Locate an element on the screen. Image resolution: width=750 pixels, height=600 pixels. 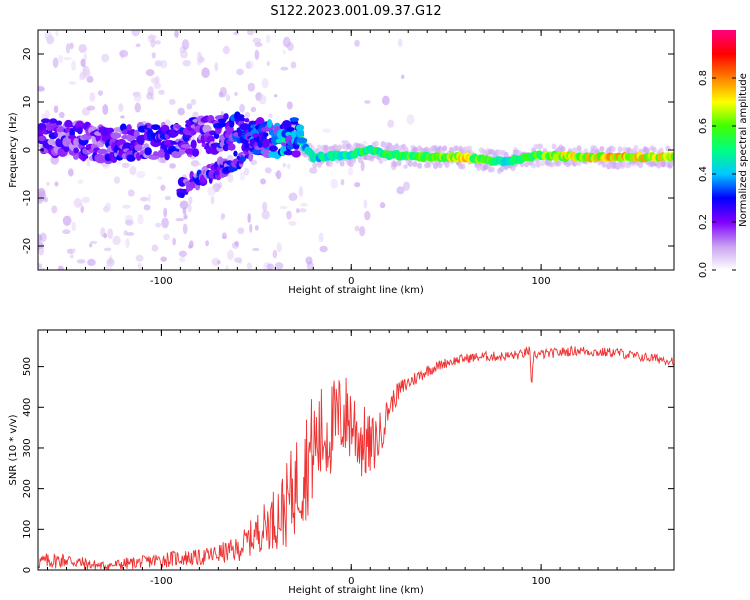
snr-ytick-label: 300 is located at coordinates (27, 447).